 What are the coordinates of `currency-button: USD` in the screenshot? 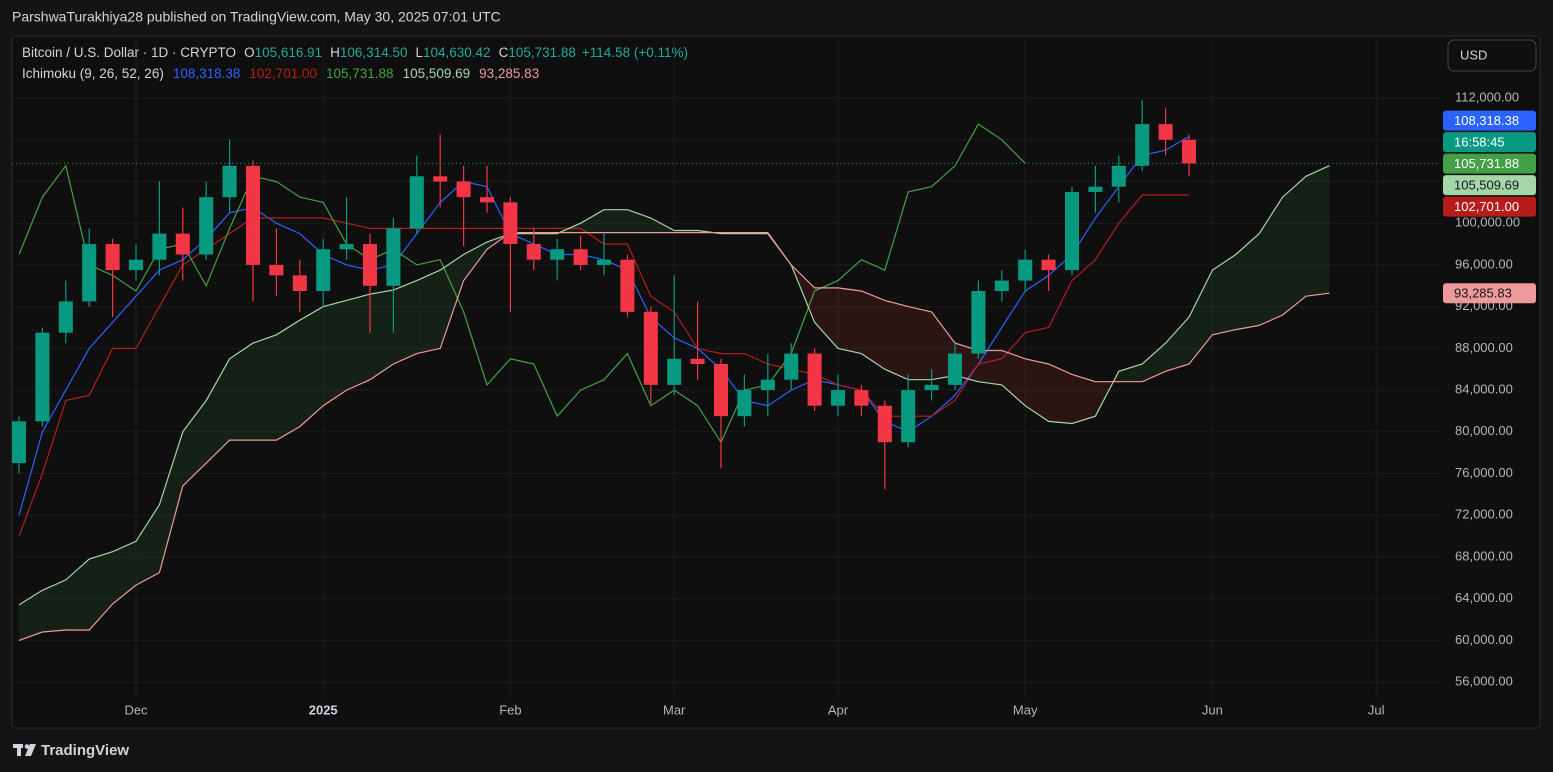 It's located at (1492, 55).